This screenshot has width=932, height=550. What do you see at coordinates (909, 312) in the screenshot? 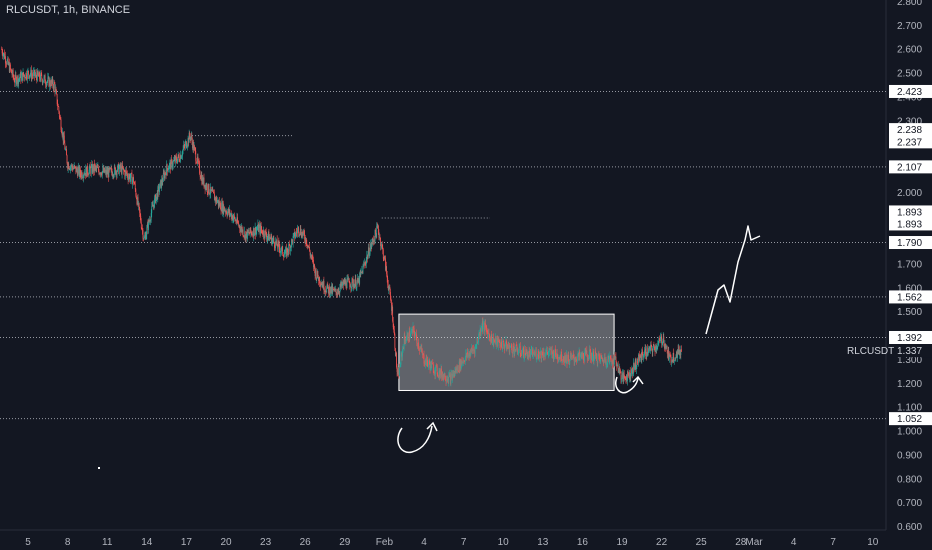
I see `y-tick-label: 1.500` at bounding box center [909, 312].